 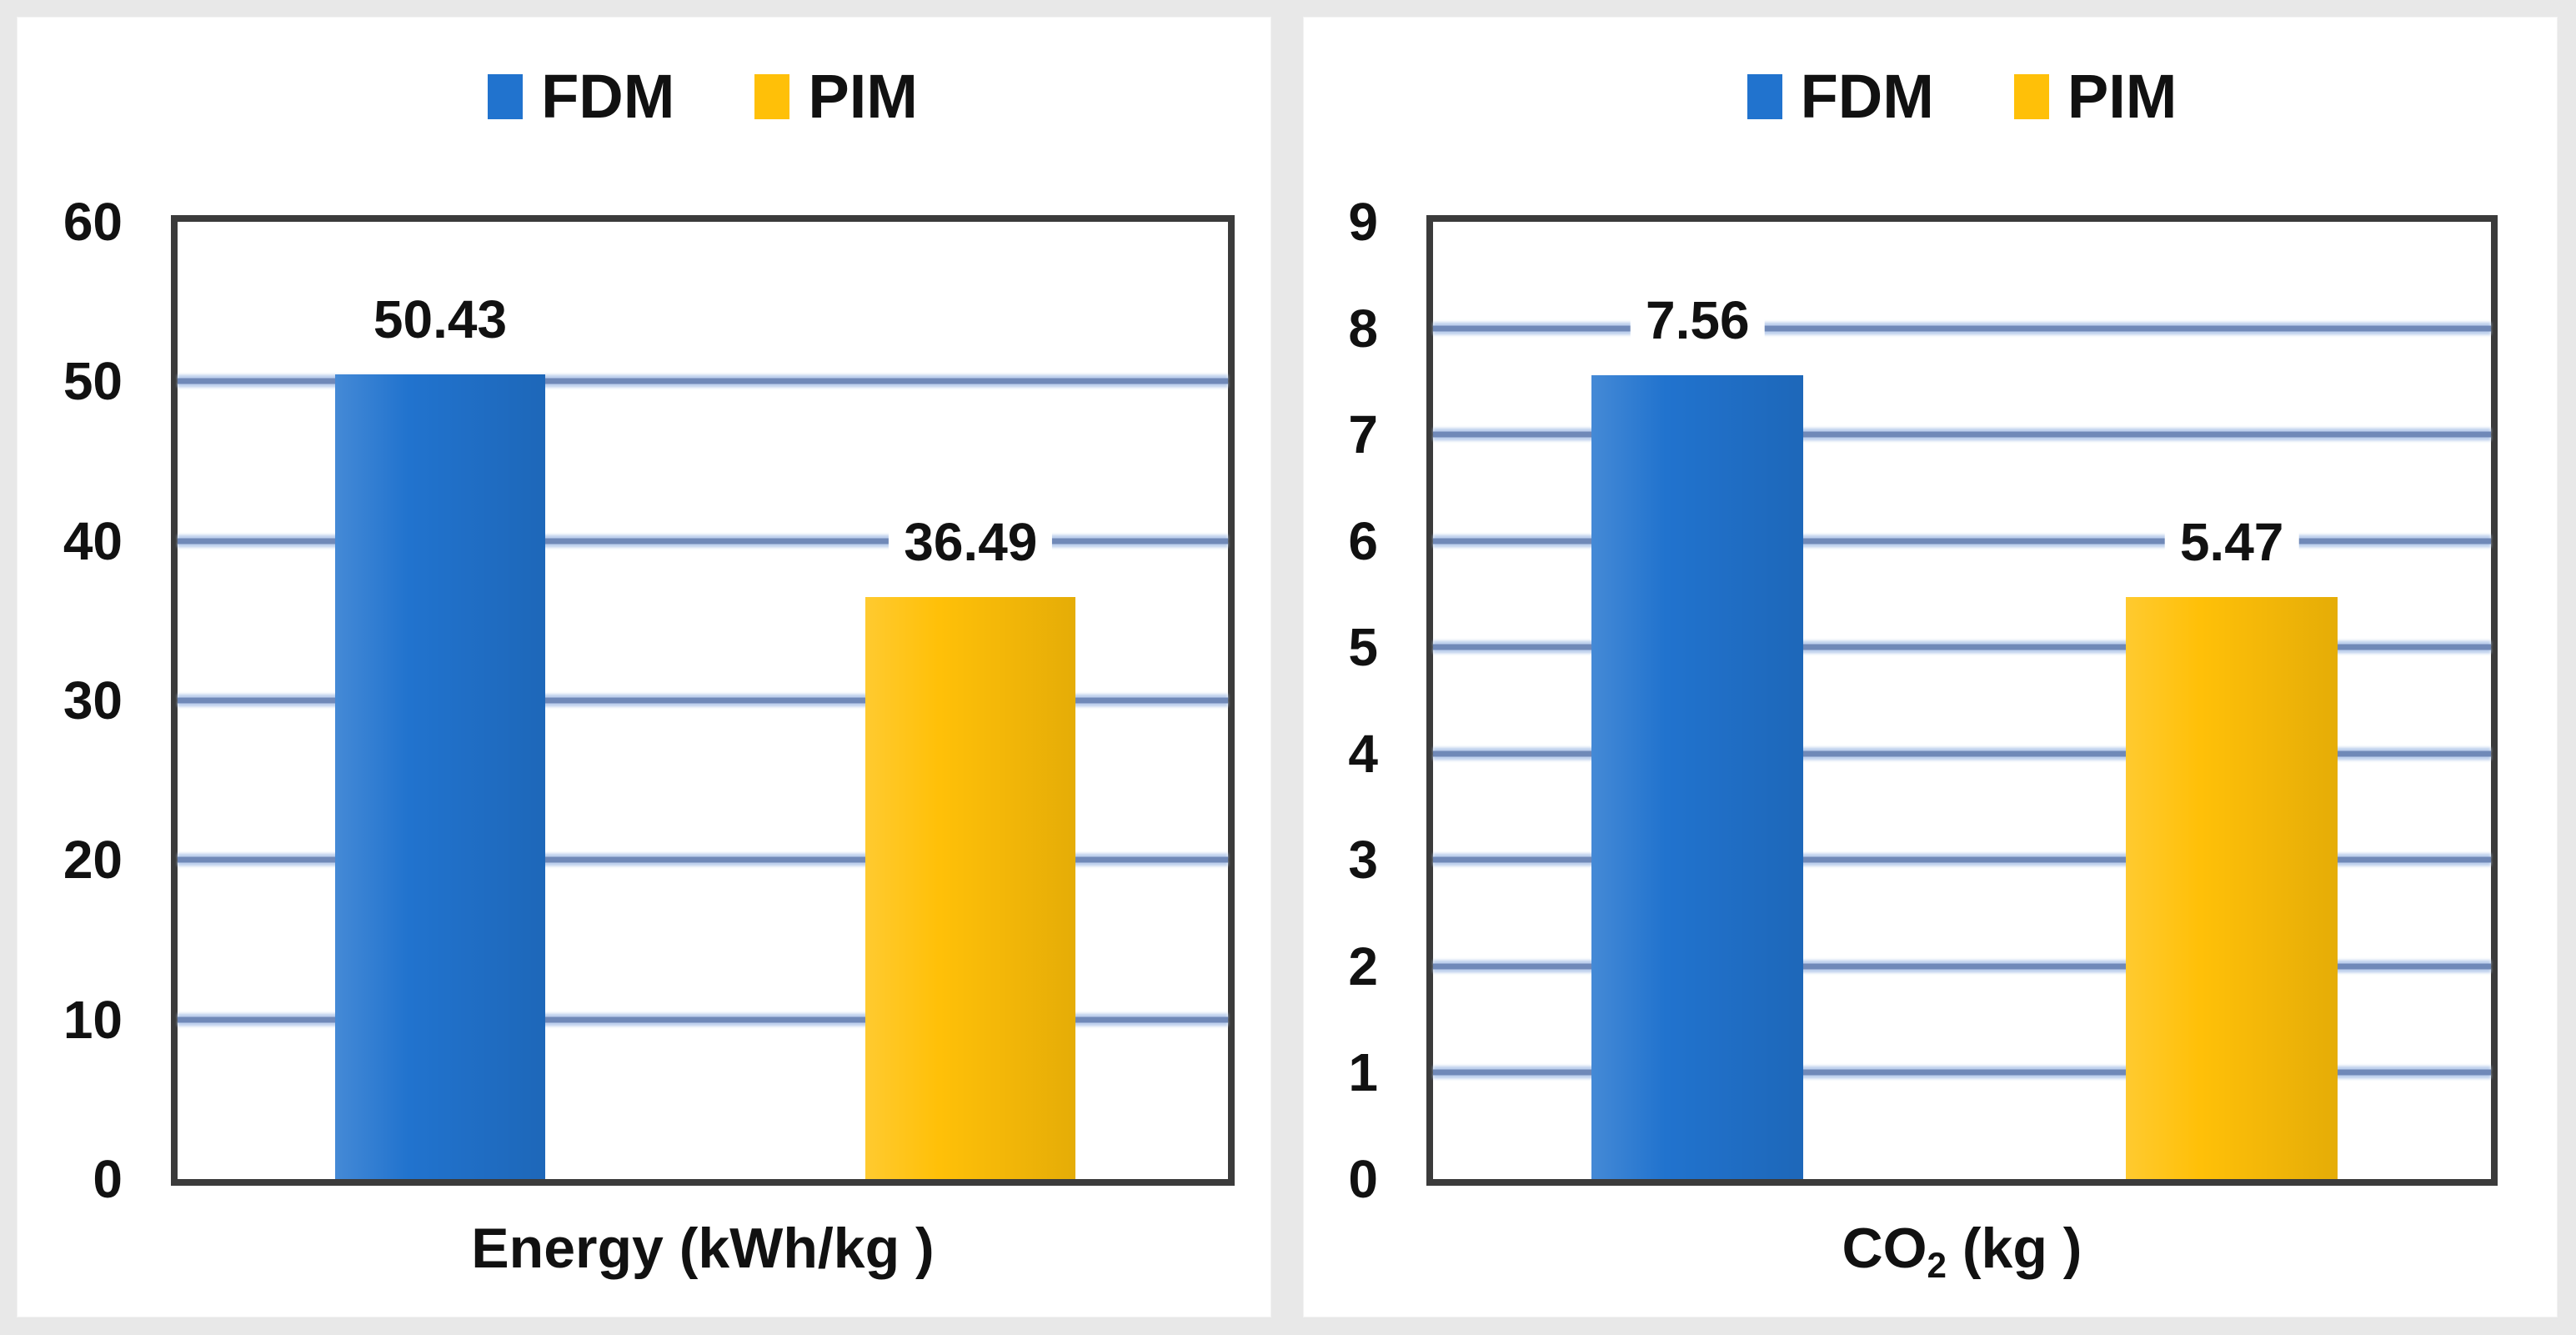 I want to click on y-axis-tick-label: 1, so click(x=1363, y=1072).